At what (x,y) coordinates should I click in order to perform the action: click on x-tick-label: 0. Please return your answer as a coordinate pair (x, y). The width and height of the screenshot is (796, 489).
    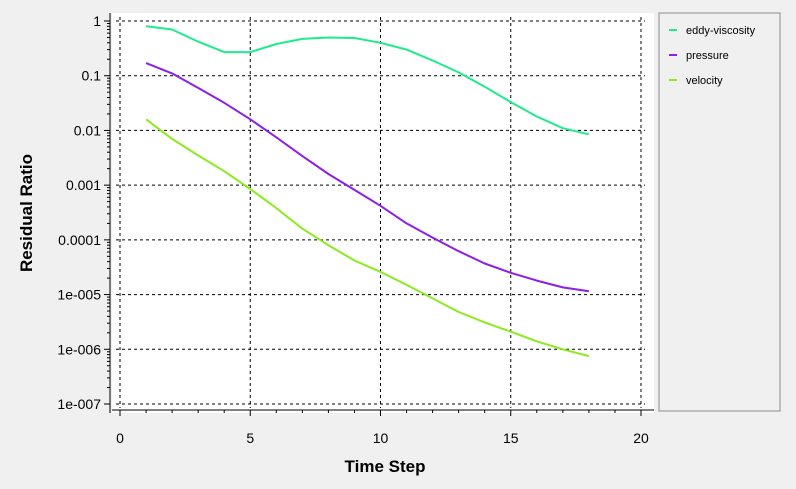
    Looking at the image, I should click on (120, 438).